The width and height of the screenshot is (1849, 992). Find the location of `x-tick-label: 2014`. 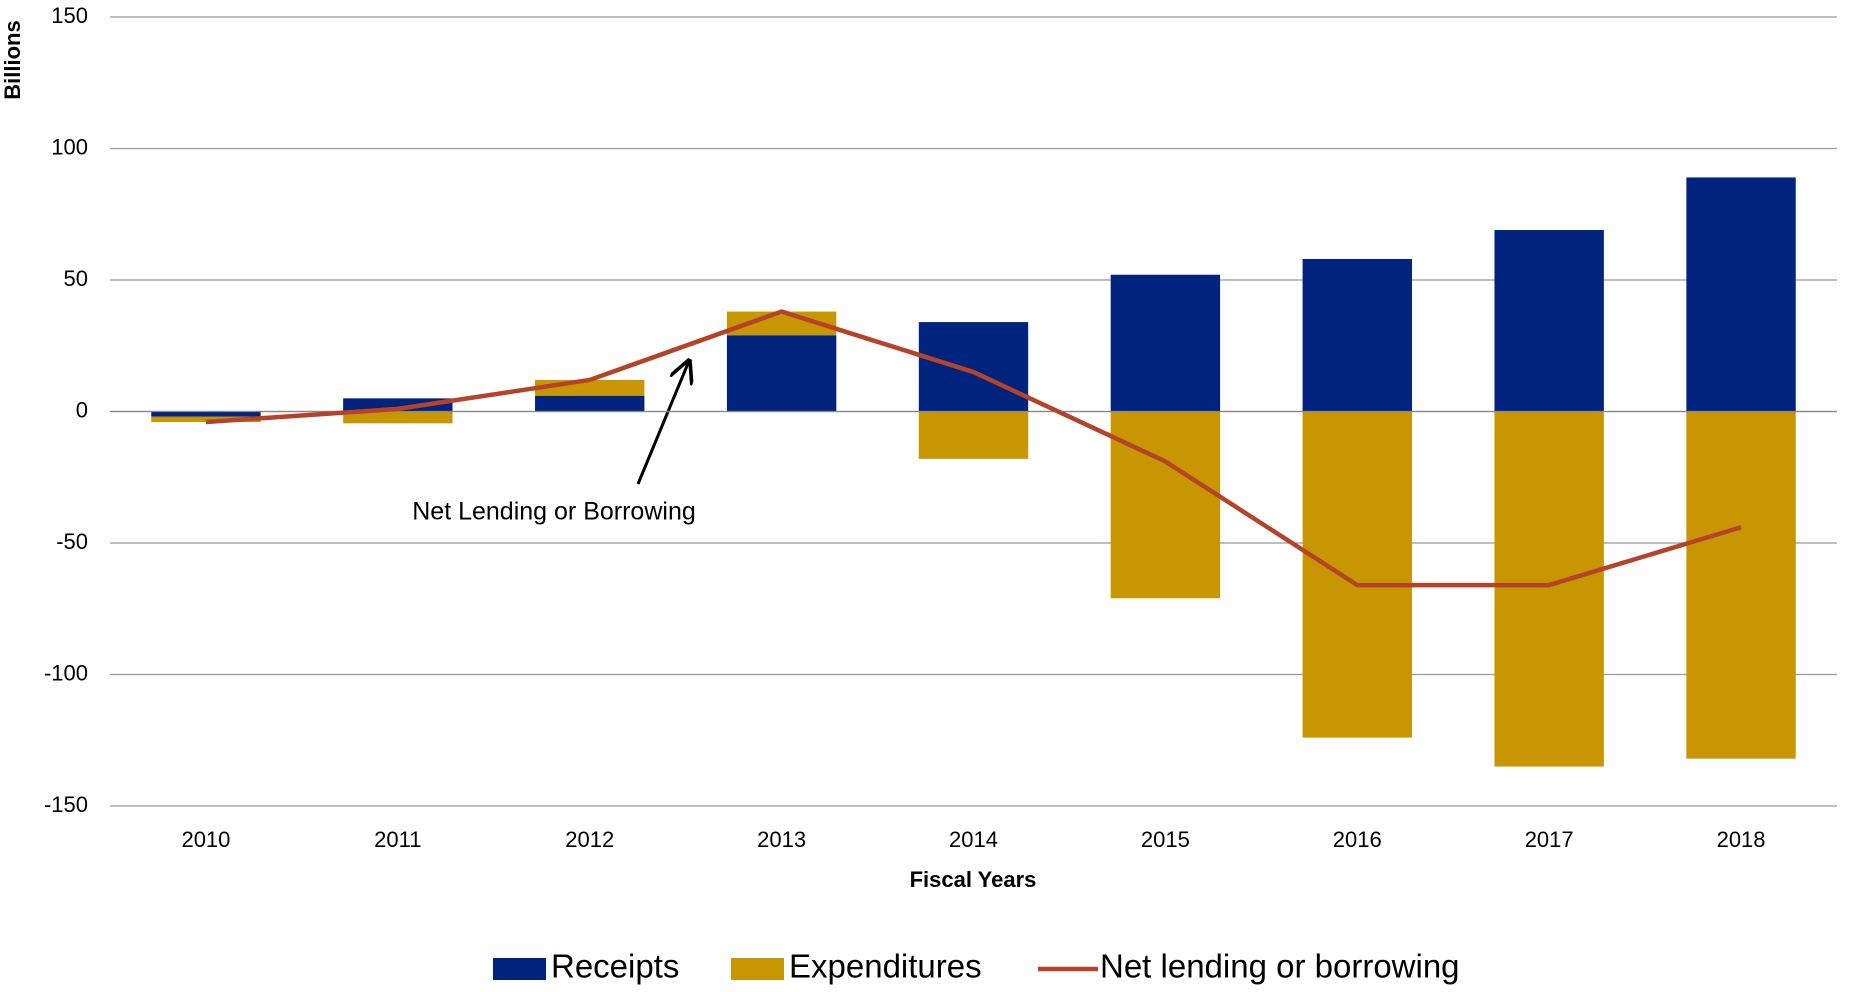

x-tick-label: 2014 is located at coordinates (973, 839).